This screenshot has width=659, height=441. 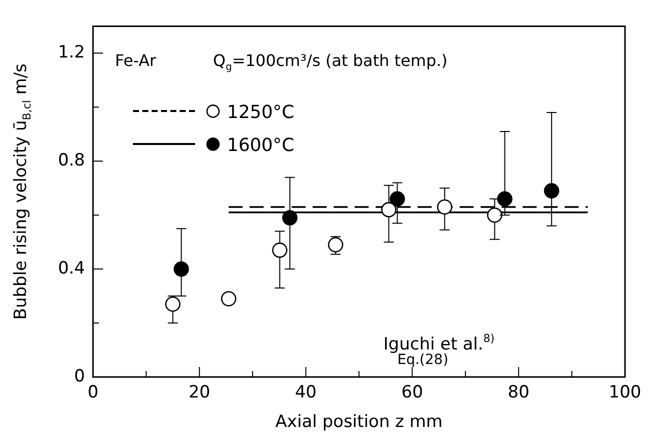 What do you see at coordinates (260, 113) in the screenshot?
I see `legend-label: 1250°C` at bounding box center [260, 113].